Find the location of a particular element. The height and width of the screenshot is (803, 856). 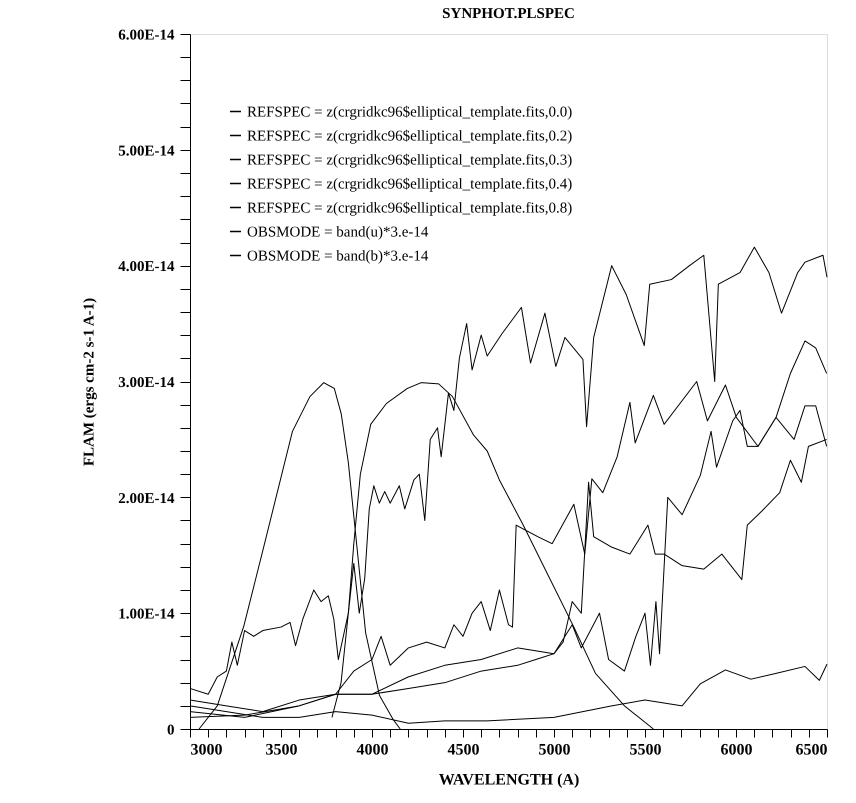

x-tick-label: 3000 is located at coordinates (206, 750).